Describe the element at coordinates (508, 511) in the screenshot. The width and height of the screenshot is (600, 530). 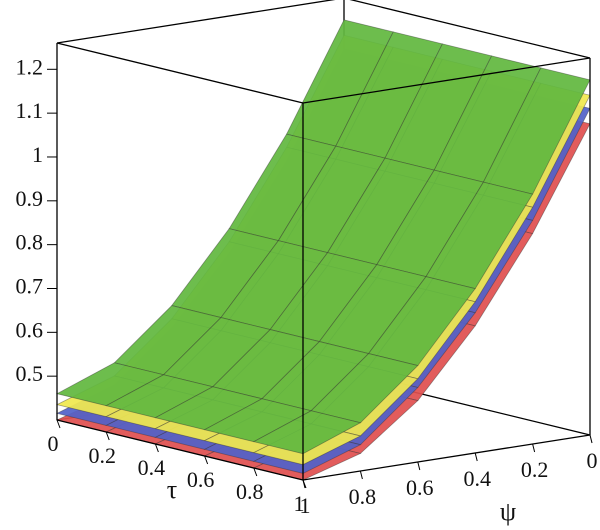
I see `y-axis-title: ψ` at that location.